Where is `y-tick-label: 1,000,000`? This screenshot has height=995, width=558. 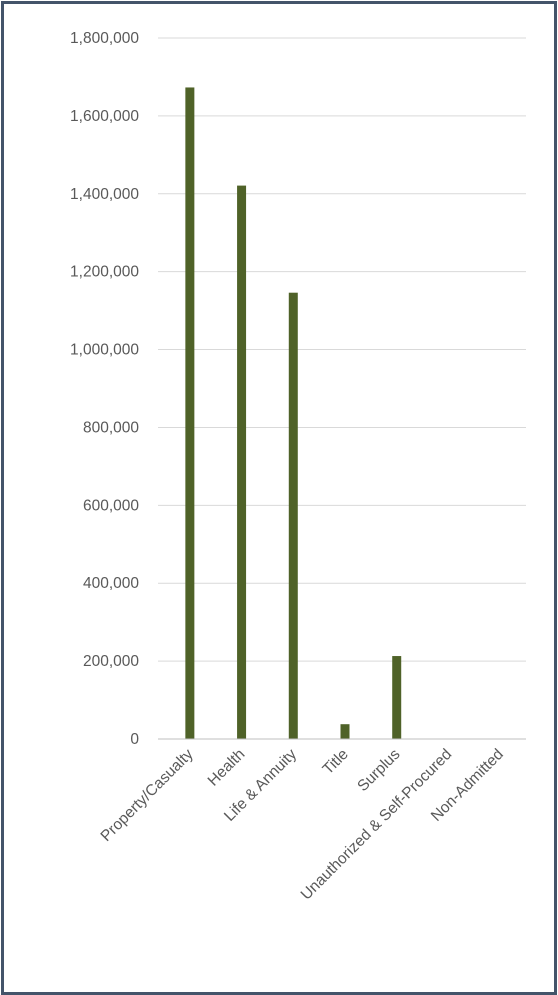 y-tick-label: 1,000,000 is located at coordinates (104, 350).